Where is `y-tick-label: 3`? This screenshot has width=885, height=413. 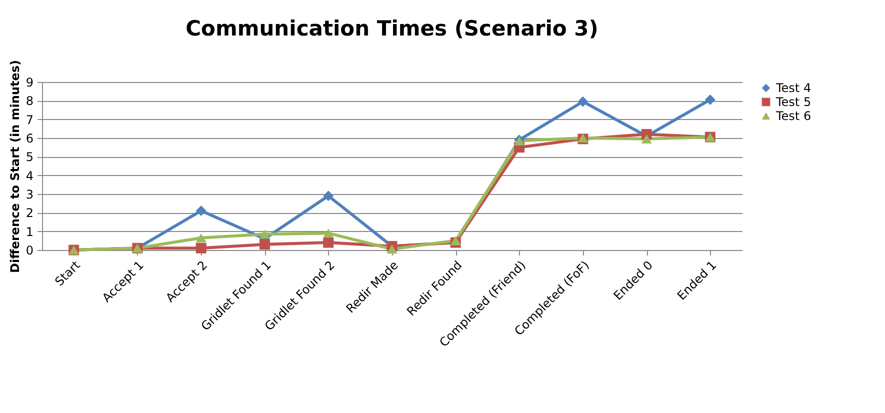 y-tick-label: 3 is located at coordinates (30, 195).